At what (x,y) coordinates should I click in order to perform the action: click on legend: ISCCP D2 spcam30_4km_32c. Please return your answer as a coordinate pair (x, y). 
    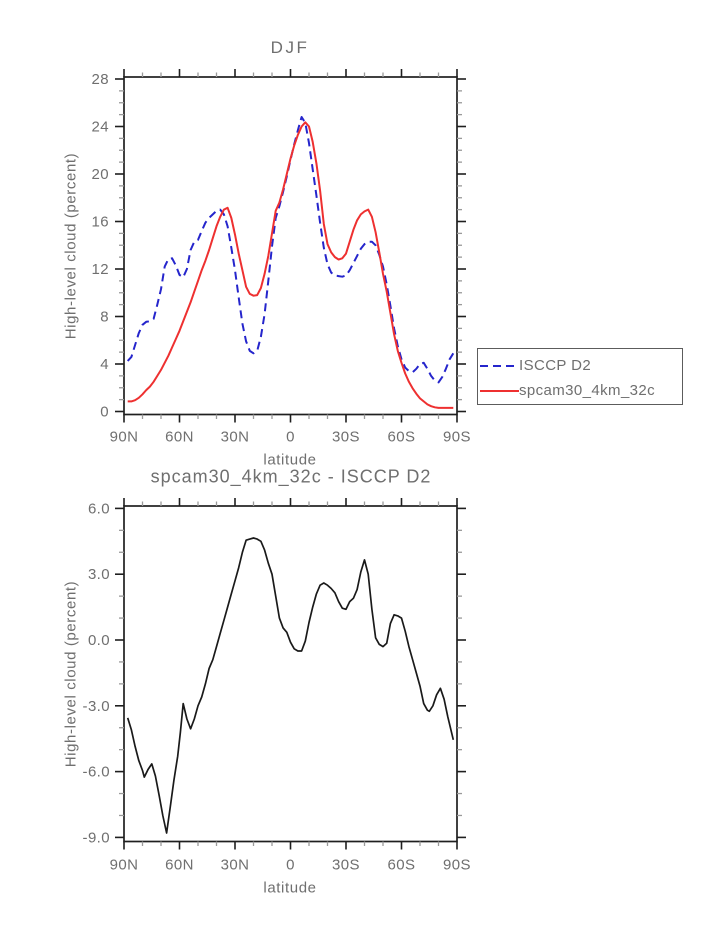
    Looking at the image, I should click on (580, 376).